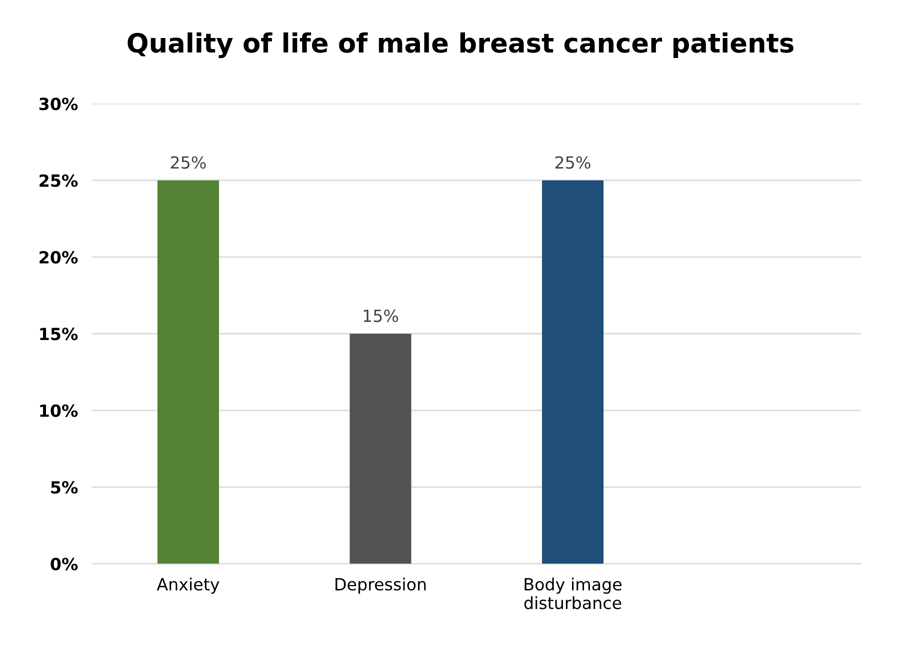 This screenshot has width=921, height=648. Describe the element at coordinates (381, 316) in the screenshot. I see `data-label: 15%` at that location.